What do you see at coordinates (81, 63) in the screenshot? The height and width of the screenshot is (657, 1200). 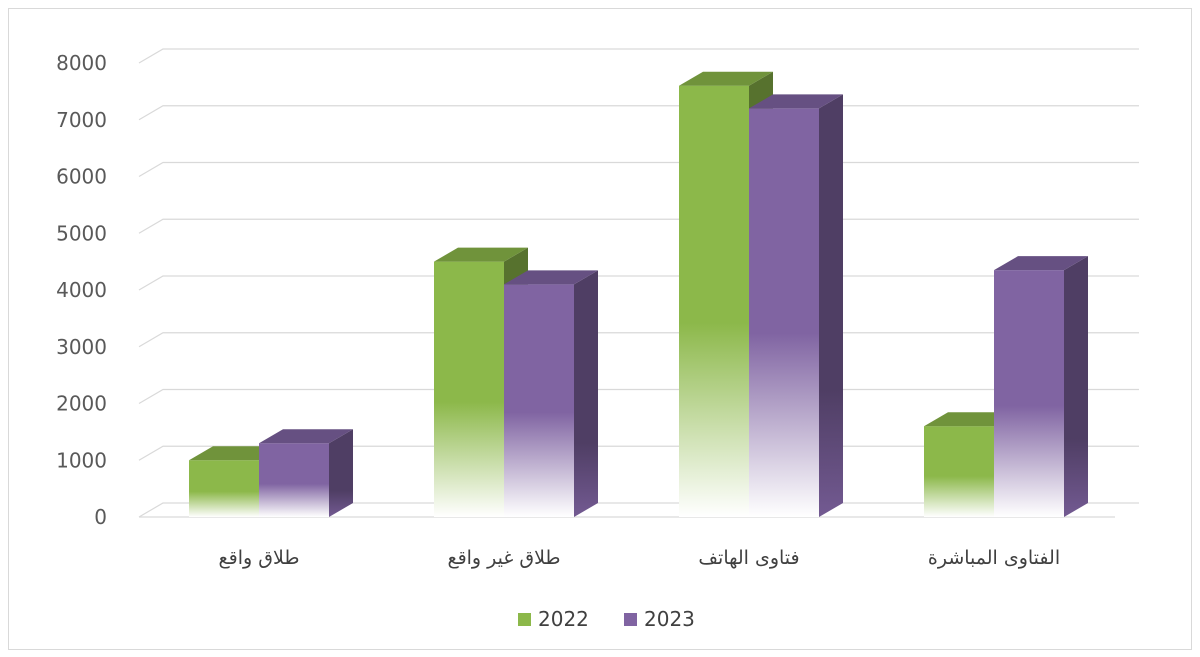 I see `y-tick-label: 8000` at bounding box center [81, 63].